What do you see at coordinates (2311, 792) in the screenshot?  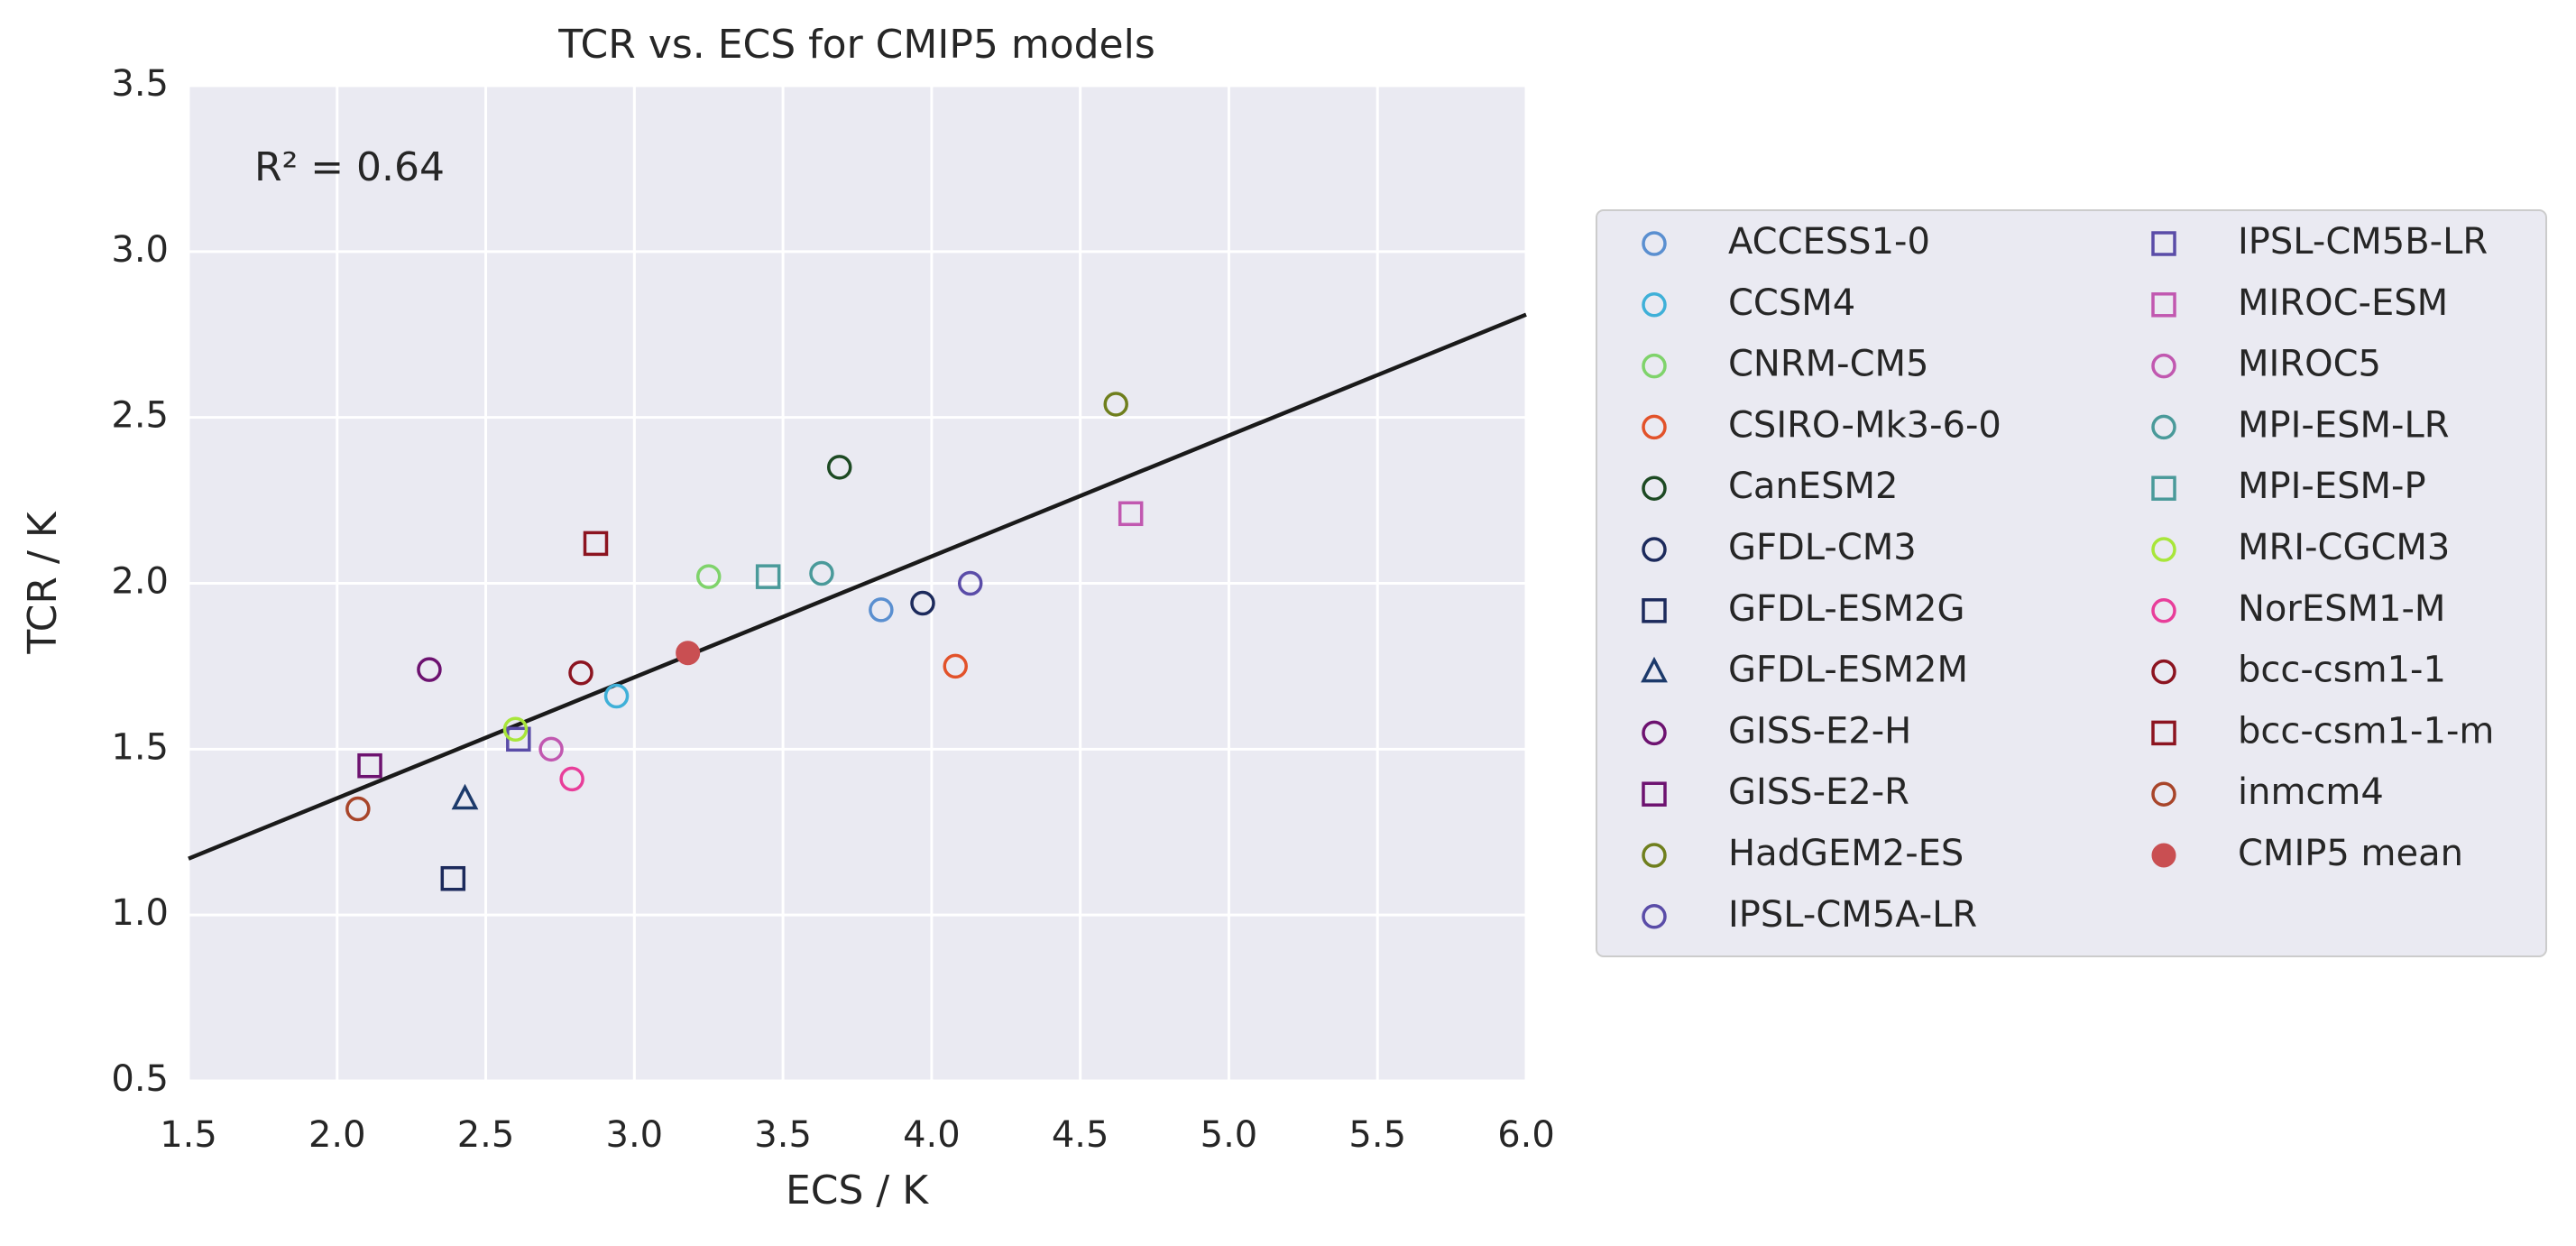 I see `legend-label: inmcm4` at bounding box center [2311, 792].